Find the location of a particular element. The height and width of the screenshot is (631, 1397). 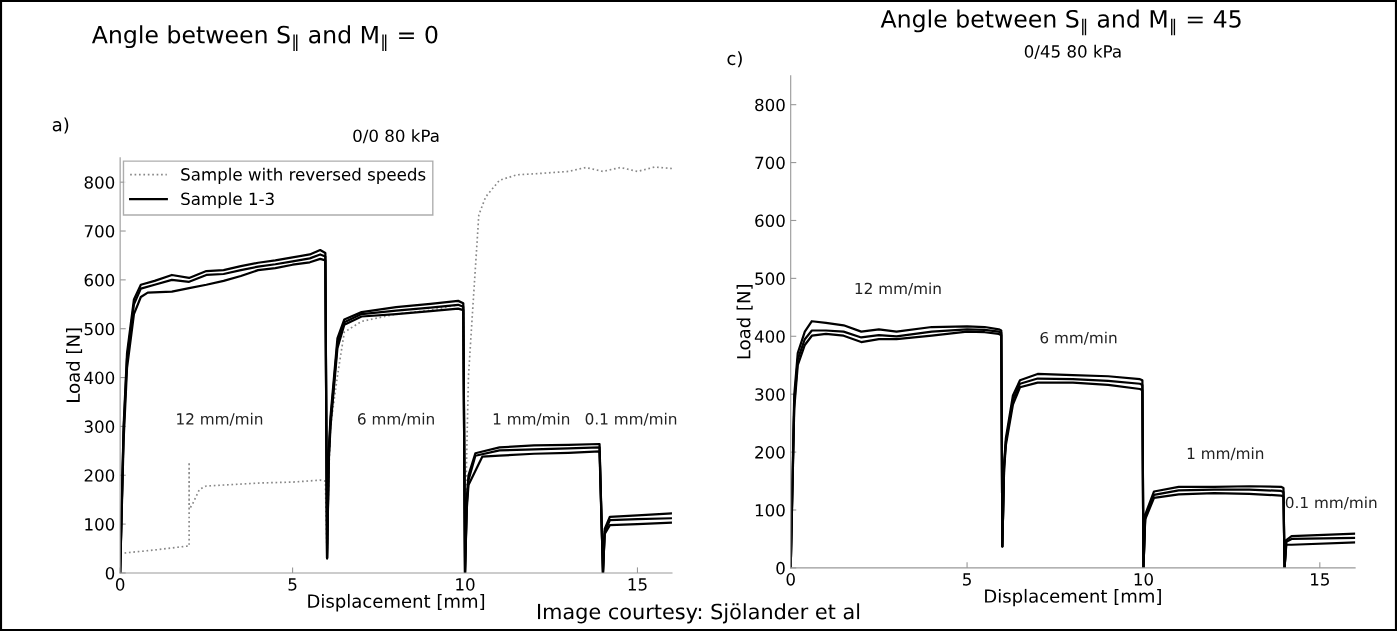

y-tick-label: 0 is located at coordinates (780, 568).